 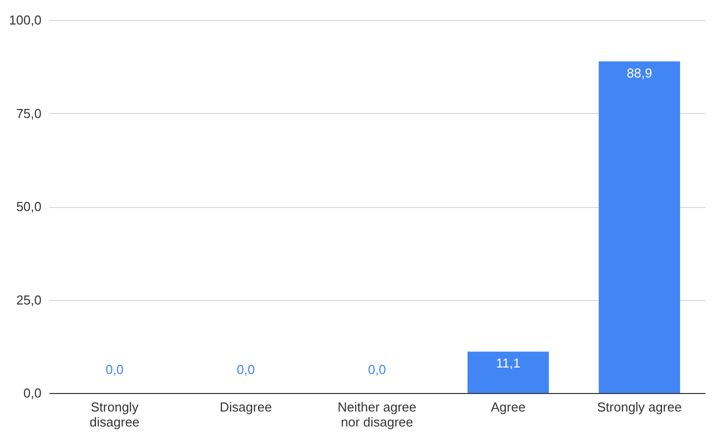 What do you see at coordinates (377, 415) in the screenshot?
I see `x-tick-label: Neither agree nor disagree` at bounding box center [377, 415].